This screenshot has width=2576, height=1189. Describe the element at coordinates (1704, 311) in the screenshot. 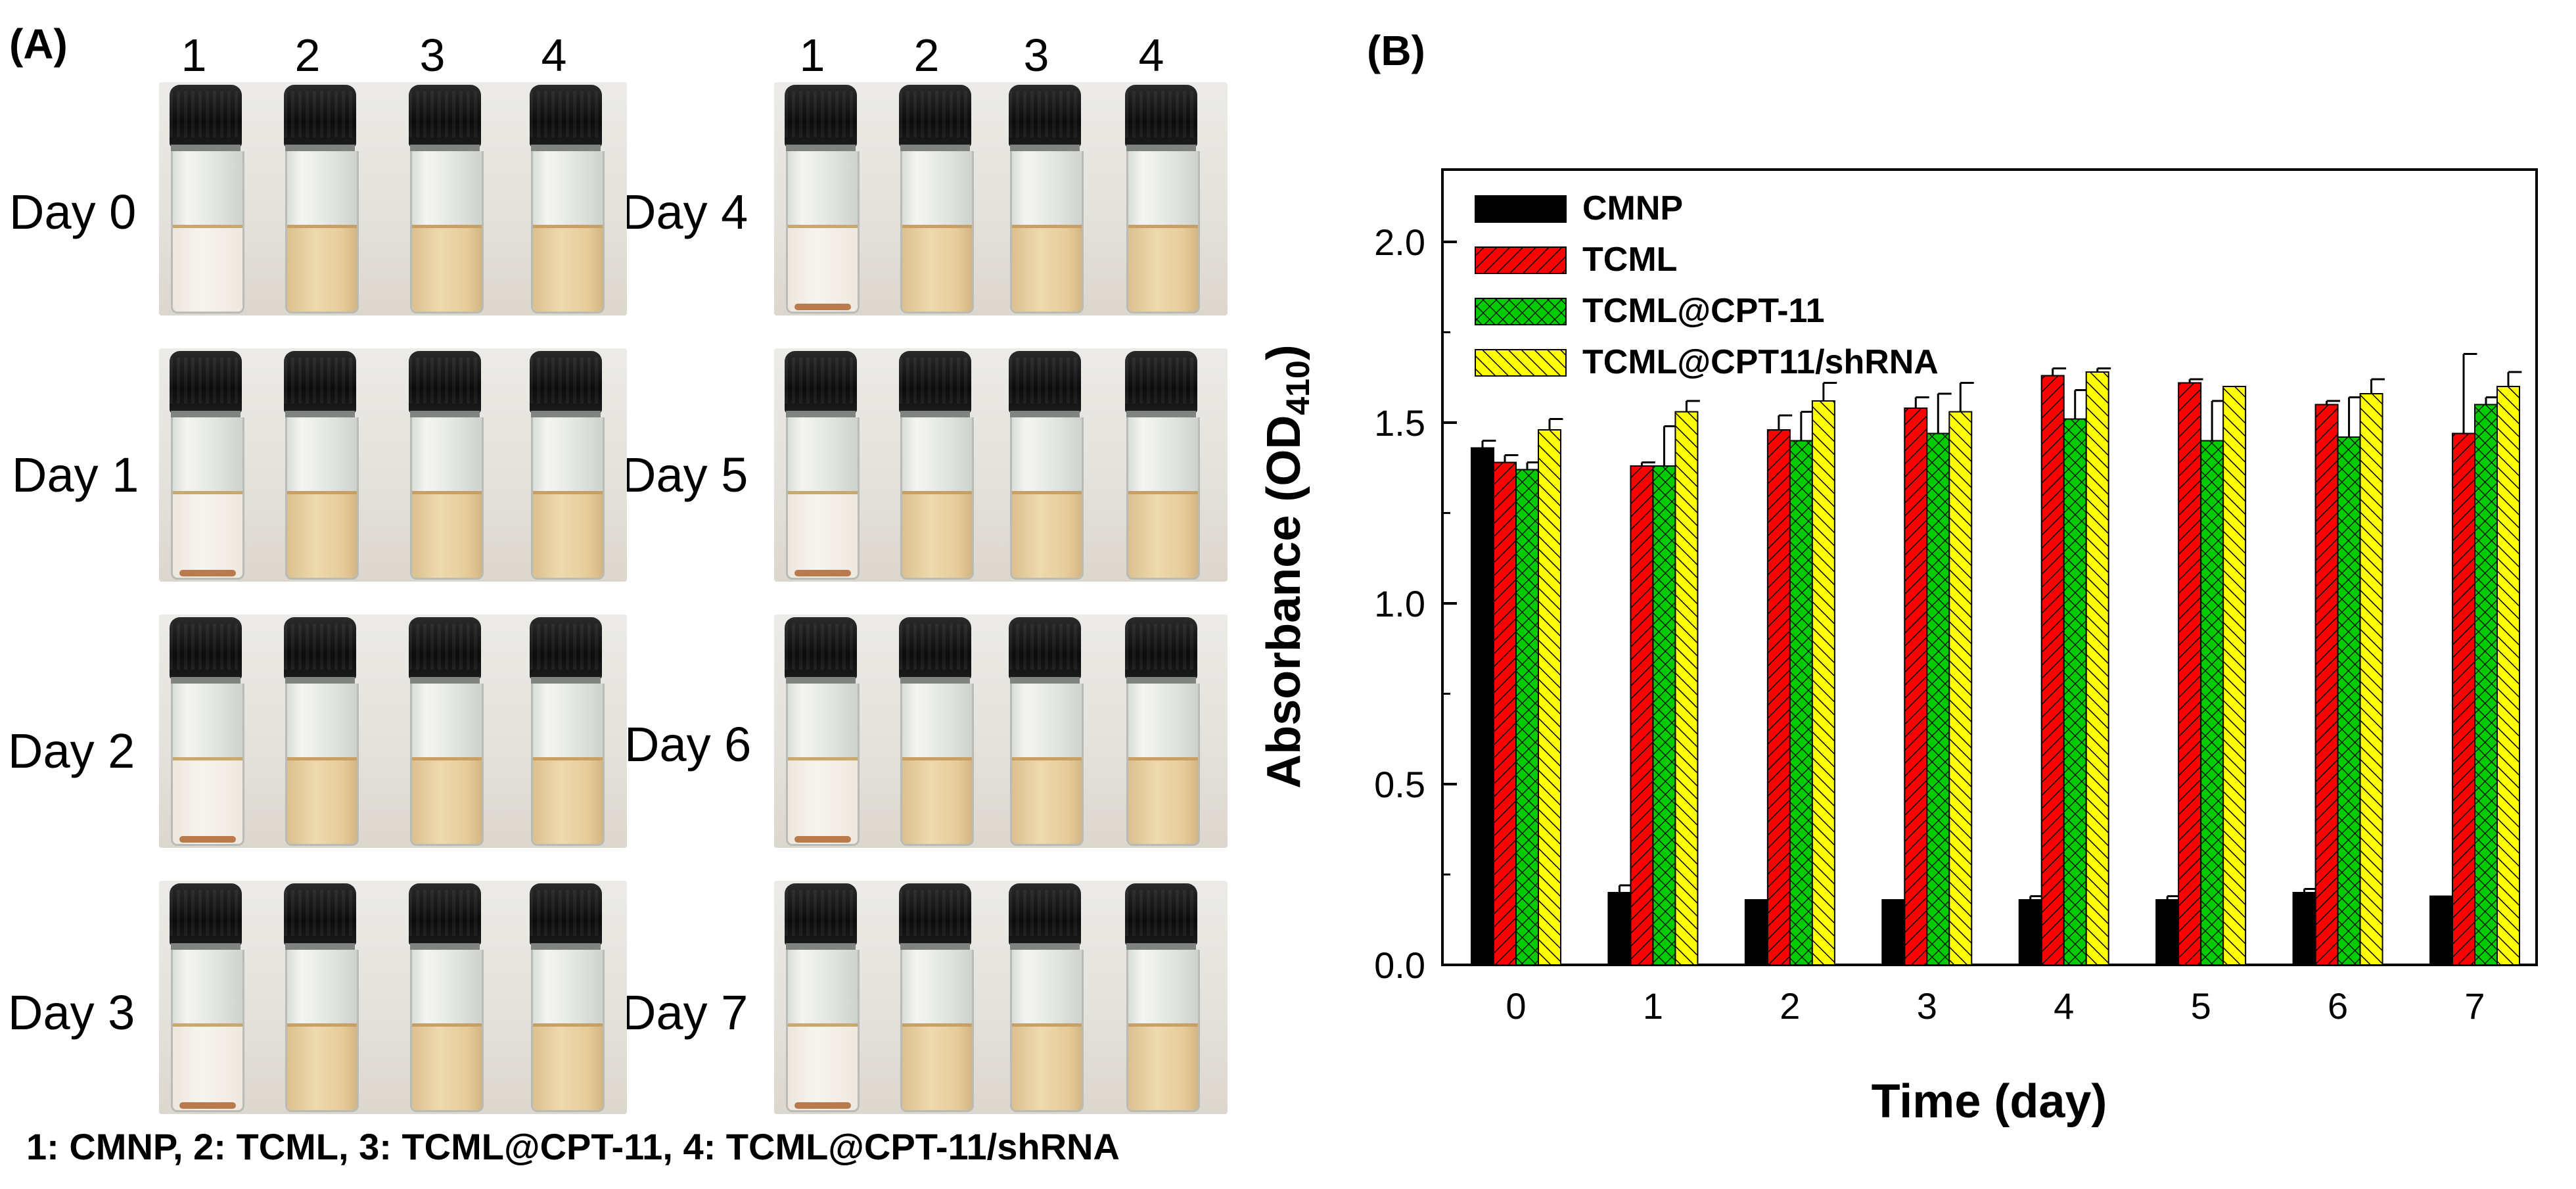

I see `legend-label-series-tcml-cpt11: TCML@CPT-11` at that location.